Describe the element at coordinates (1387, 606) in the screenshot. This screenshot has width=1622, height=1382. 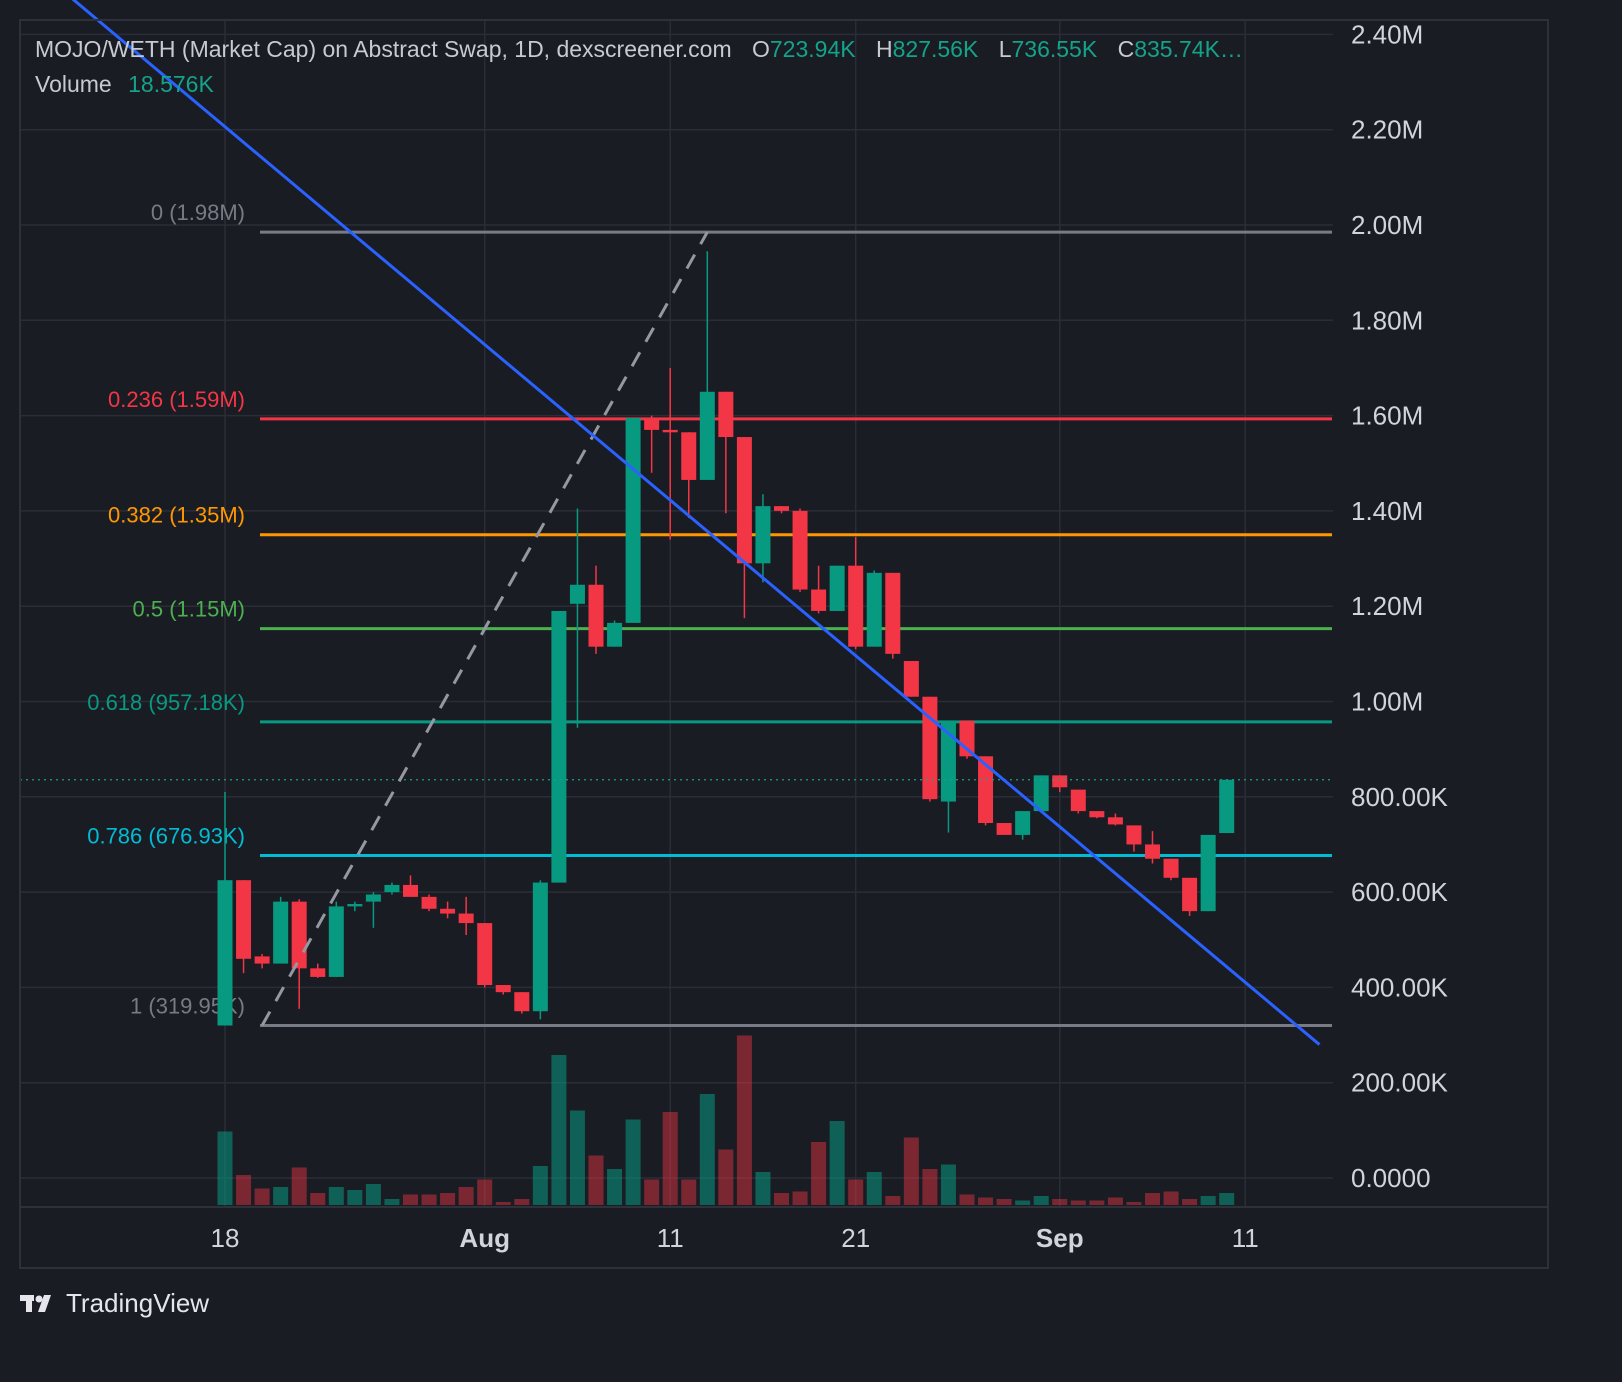
I see `price-tick-label: 1.20M` at that location.